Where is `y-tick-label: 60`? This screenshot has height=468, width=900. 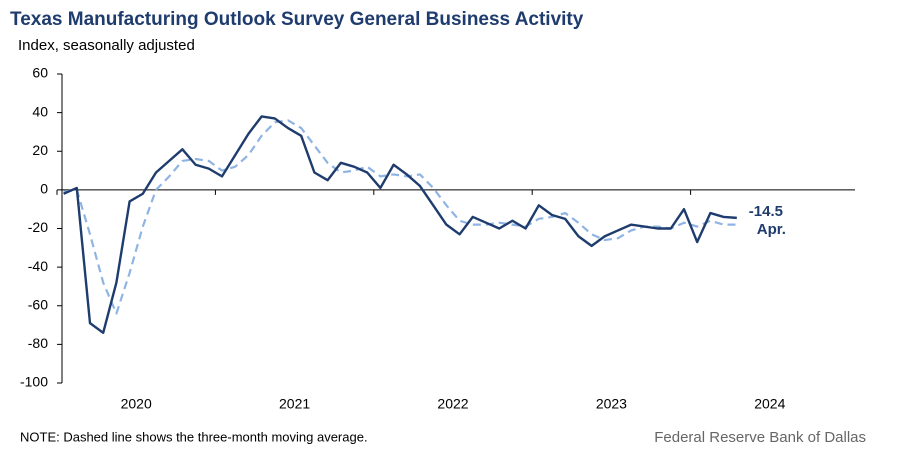
y-tick-label: 60 is located at coordinates (40, 73).